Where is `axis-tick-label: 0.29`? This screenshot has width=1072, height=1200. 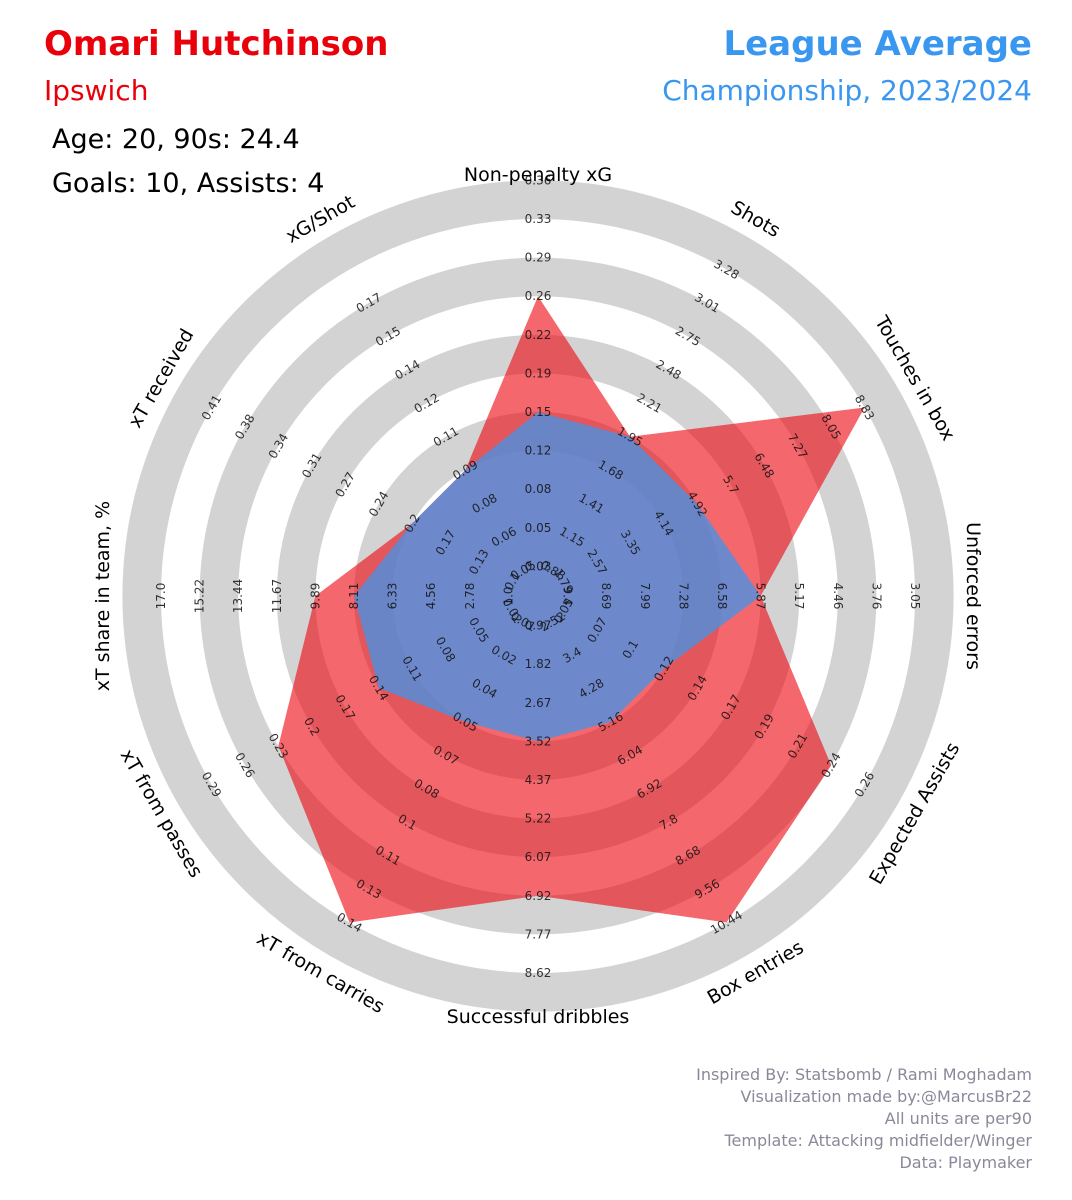
axis-tick-label: 0.29 is located at coordinates (538, 258).